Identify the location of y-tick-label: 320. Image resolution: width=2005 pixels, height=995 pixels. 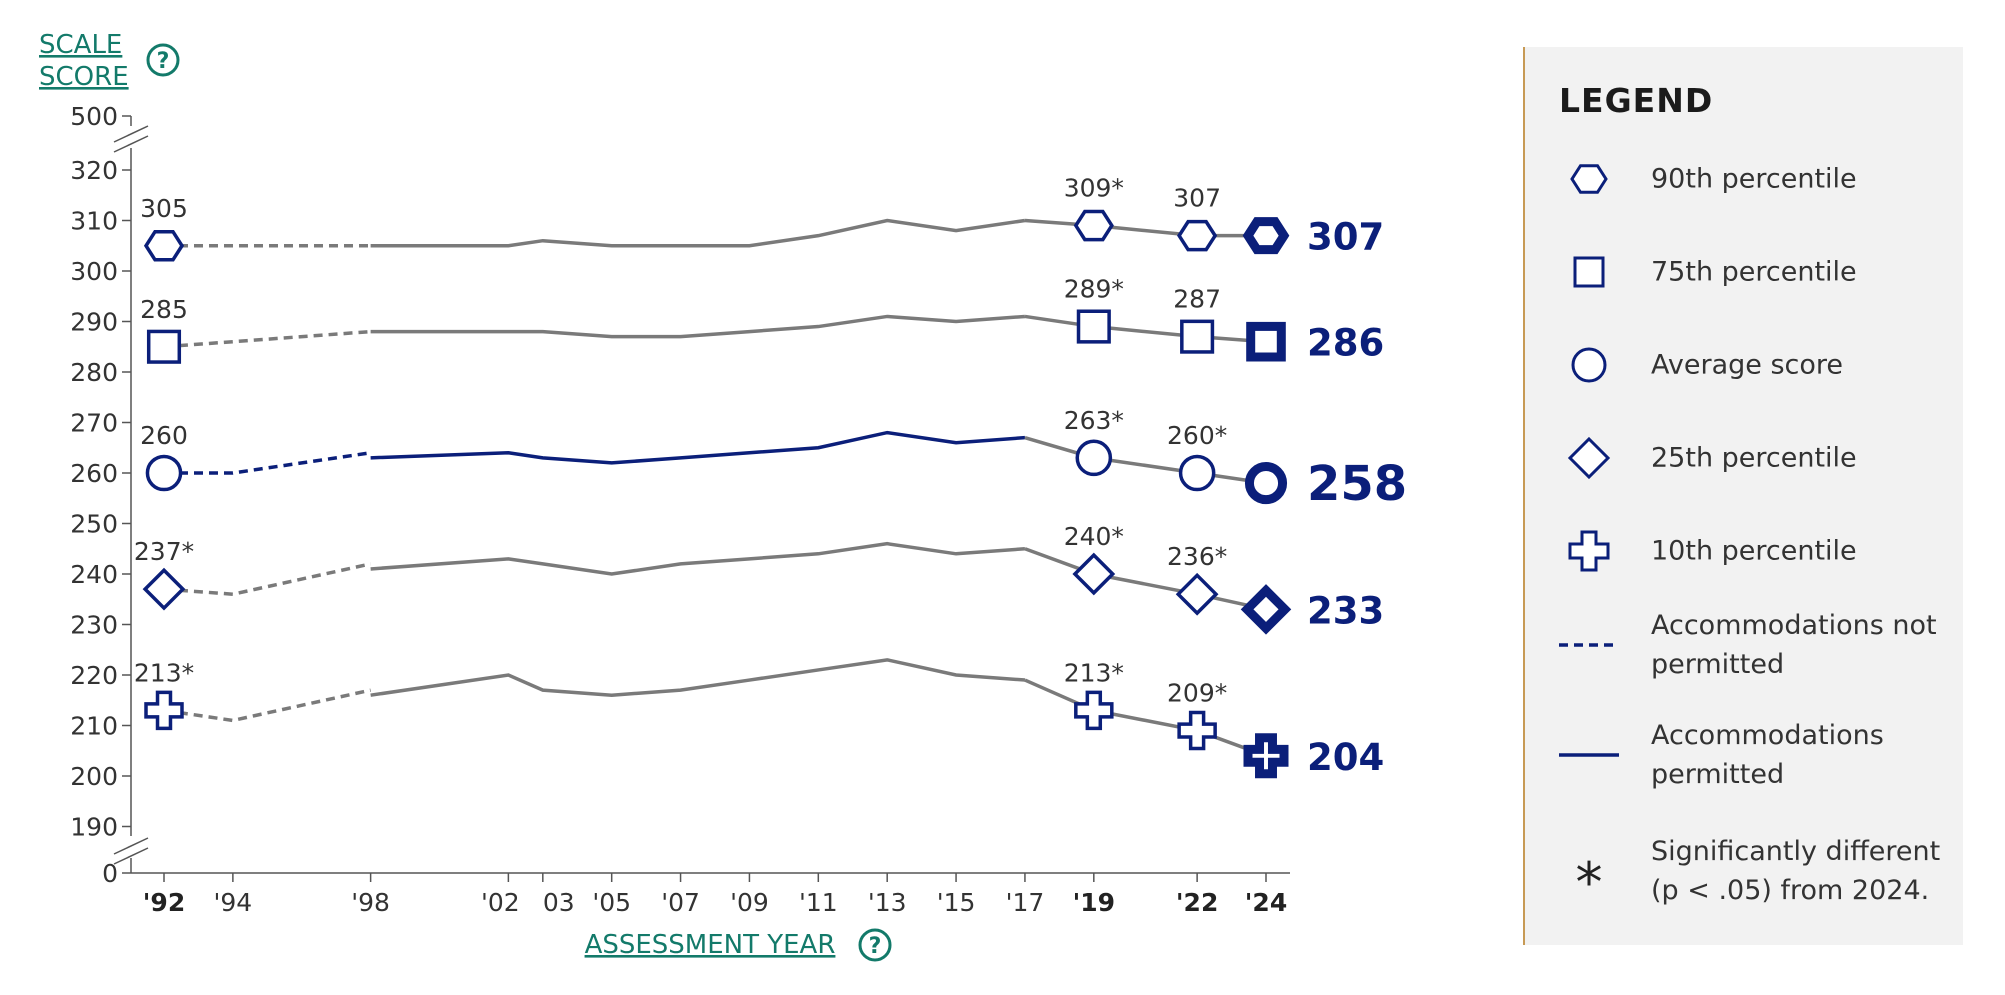
(94, 170).